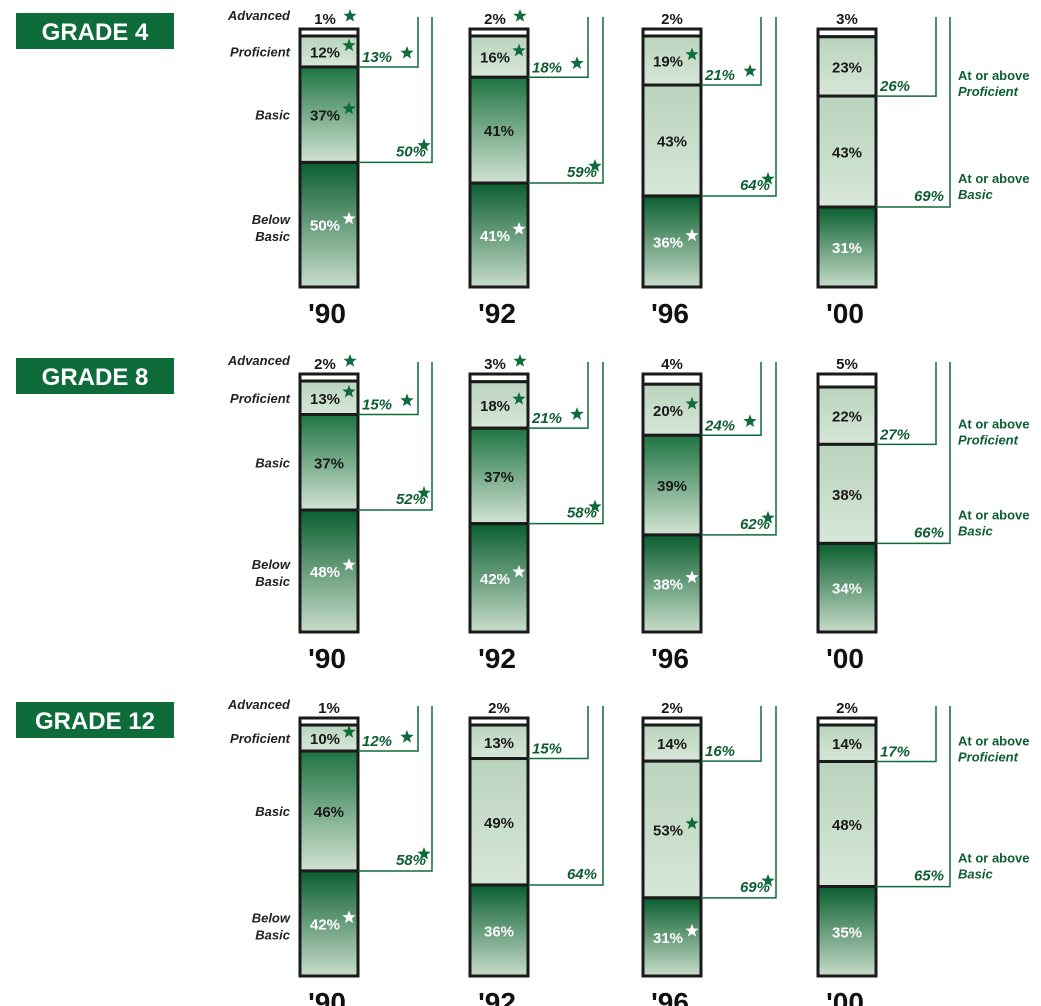  Describe the element at coordinates (668, 584) in the screenshot. I see `below-basic-value-label: 38%` at that location.